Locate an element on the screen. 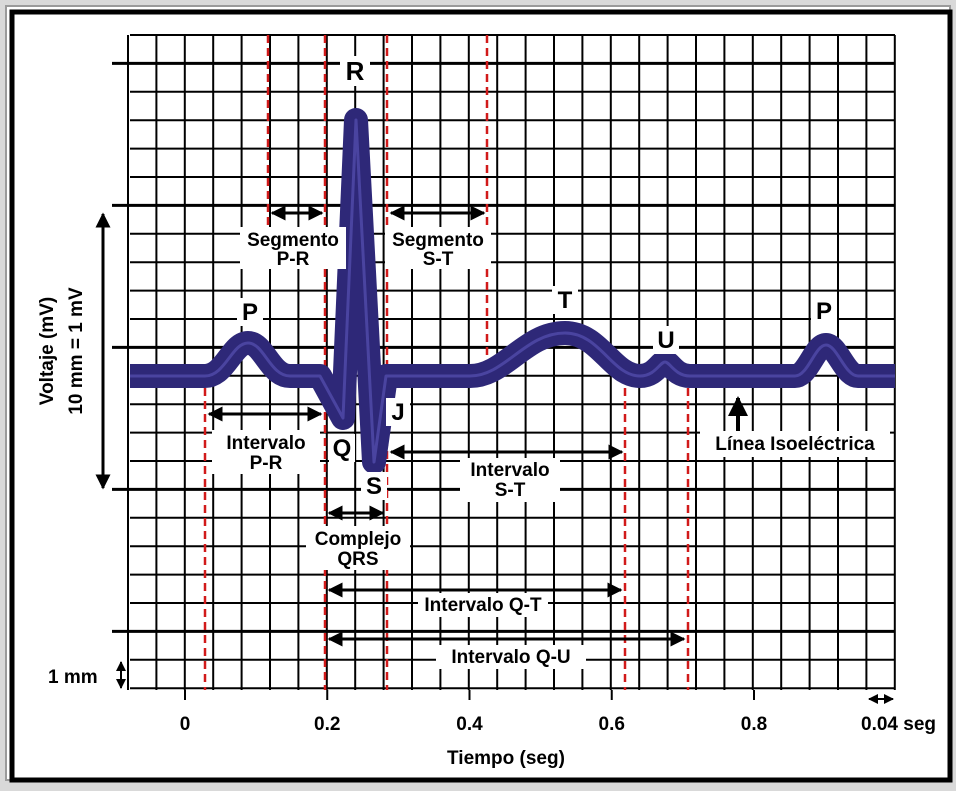 This screenshot has height=791, width=956. interval-qt-label: Intervalo Q-T is located at coordinates (483, 605).